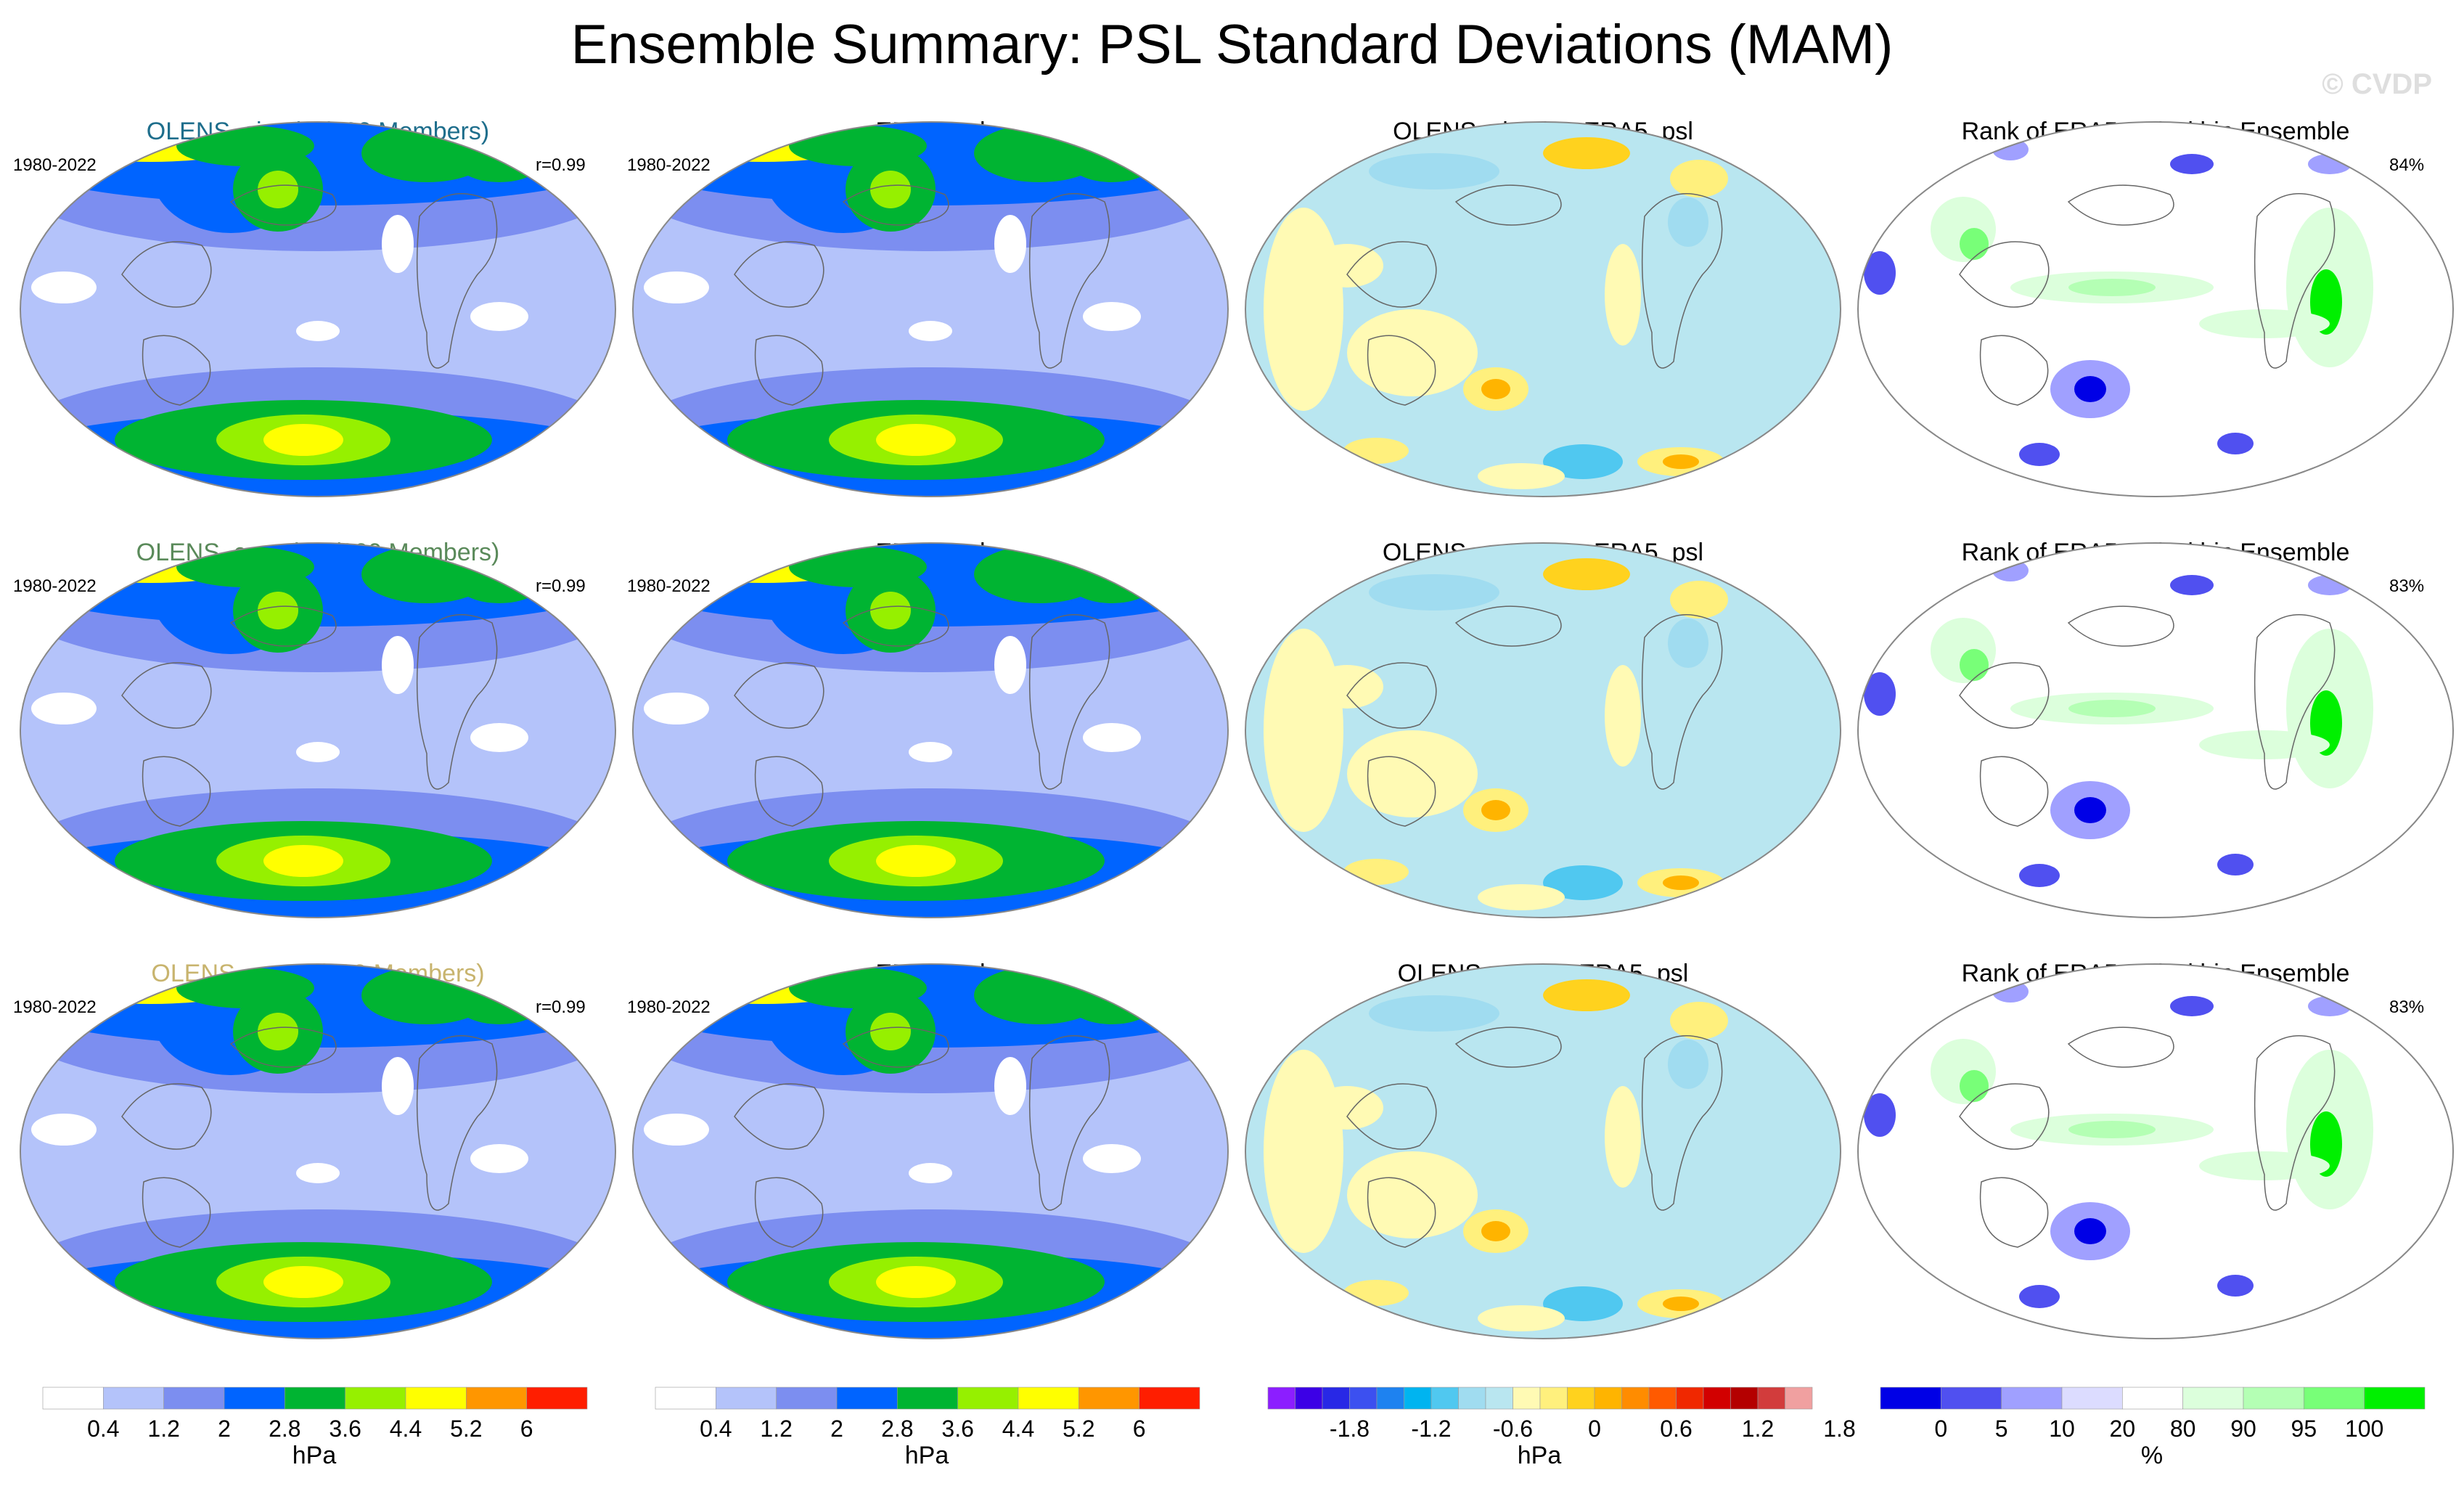 The height and width of the screenshot is (1486, 2464). I want to click on colorbar-tick-label: 0.6, so click(1676, 1429).